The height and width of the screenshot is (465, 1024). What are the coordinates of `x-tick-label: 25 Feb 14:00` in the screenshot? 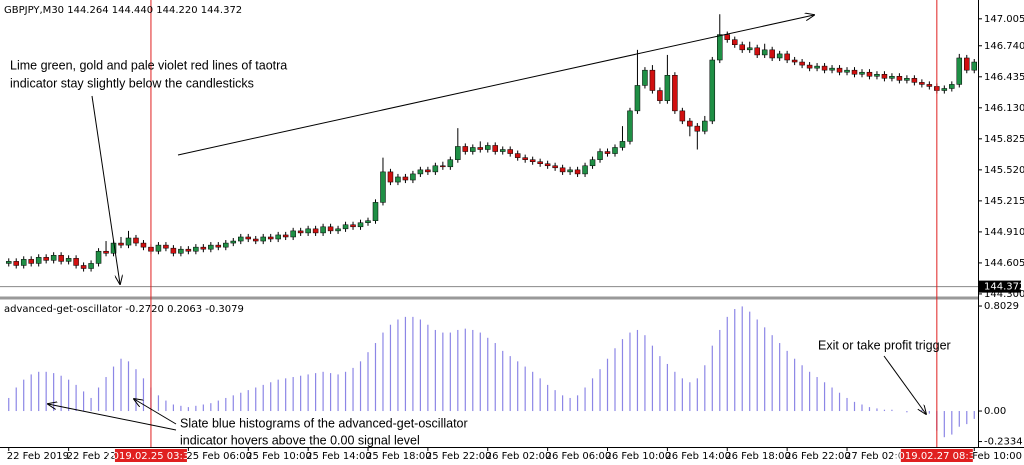 It's located at (339, 456).